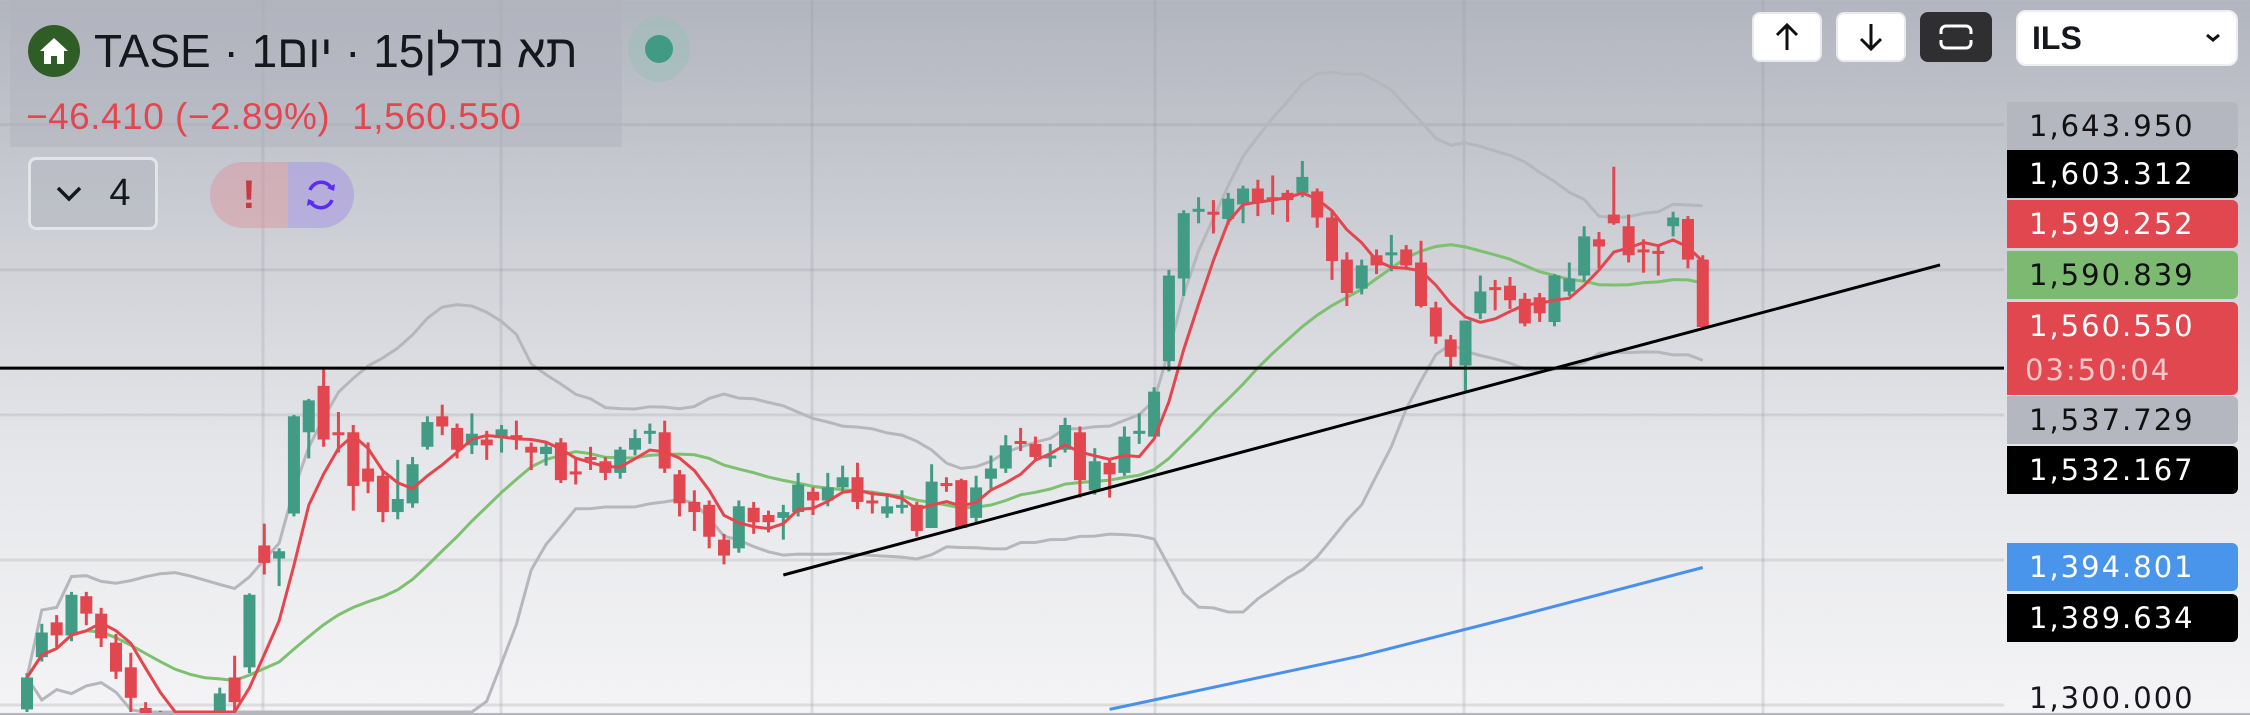 This screenshot has height=715, width=2250. I want to click on price-label-last: 1,560.550 03:50:04, so click(2122, 348).